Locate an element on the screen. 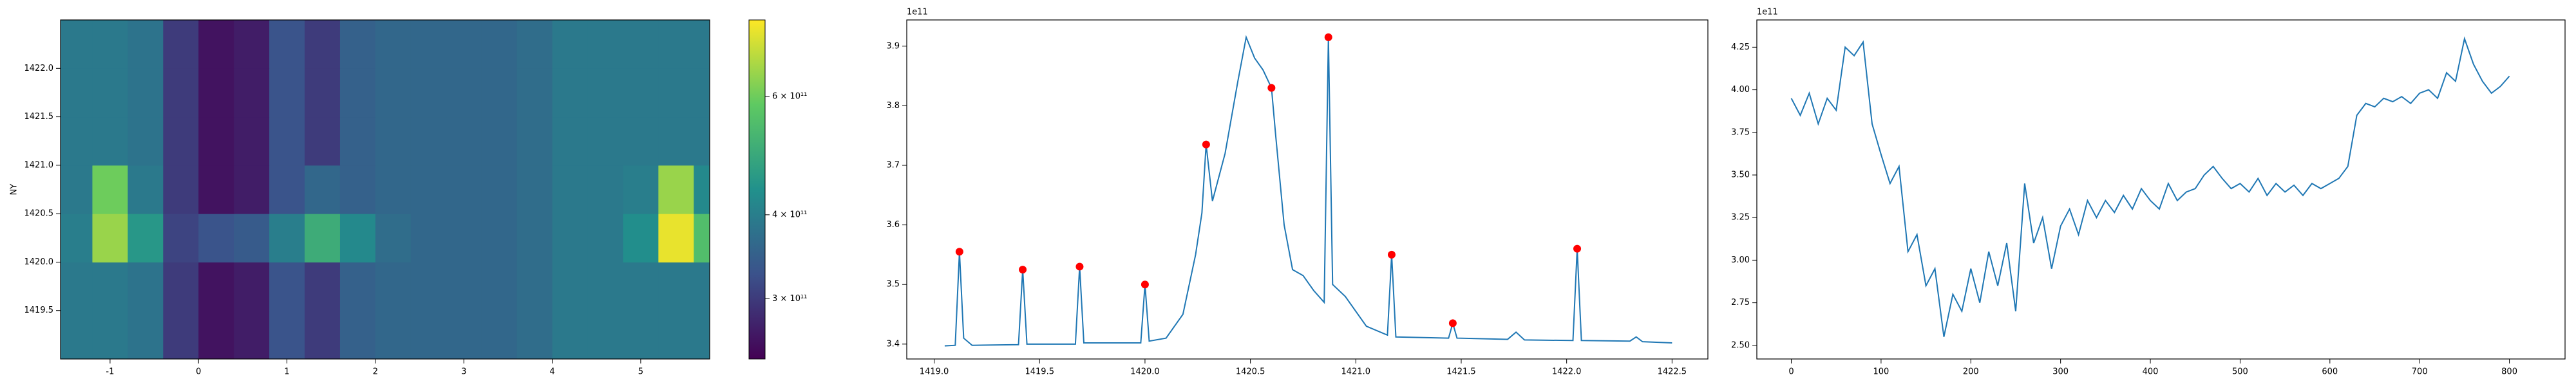 This screenshot has height=386, width=2576. y-tick-label: 3.50 is located at coordinates (1740, 174).